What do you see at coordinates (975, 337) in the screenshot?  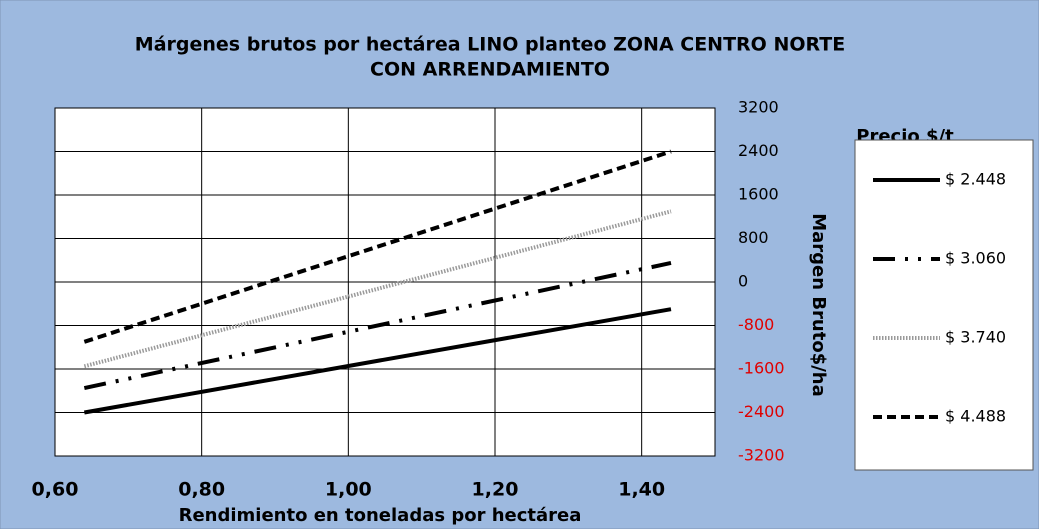 I see `legend-label: $ 3.740` at bounding box center [975, 337].